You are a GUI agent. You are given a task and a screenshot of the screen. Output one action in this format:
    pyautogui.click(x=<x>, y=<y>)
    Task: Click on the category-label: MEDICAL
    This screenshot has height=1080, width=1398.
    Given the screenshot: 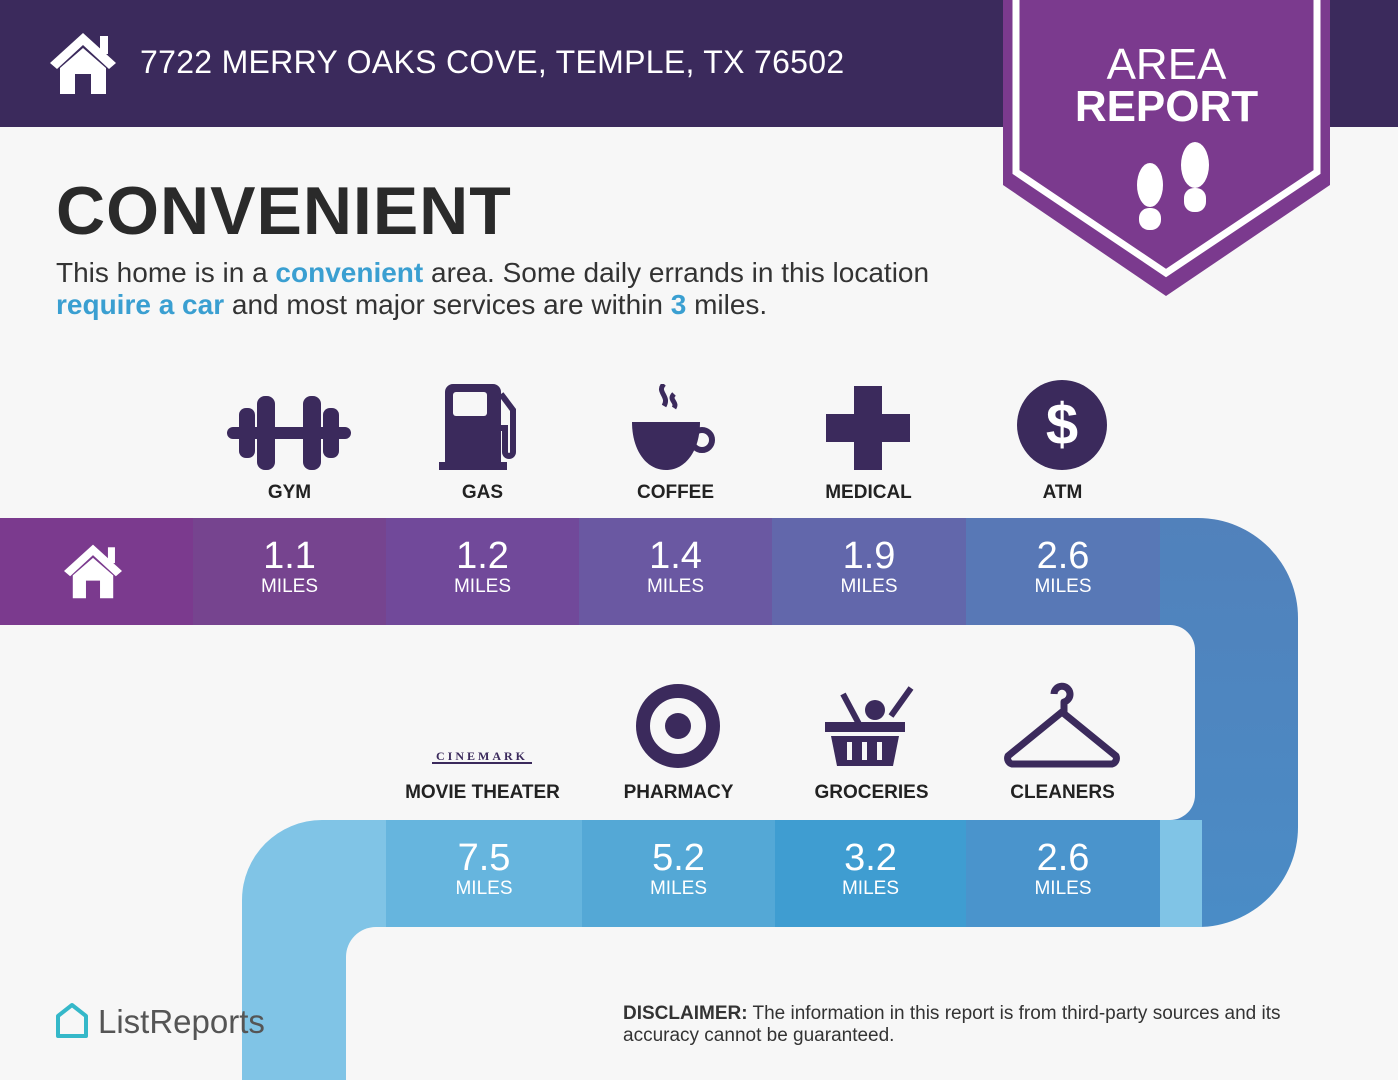 What is the action you would take?
    pyautogui.click(x=868, y=492)
    